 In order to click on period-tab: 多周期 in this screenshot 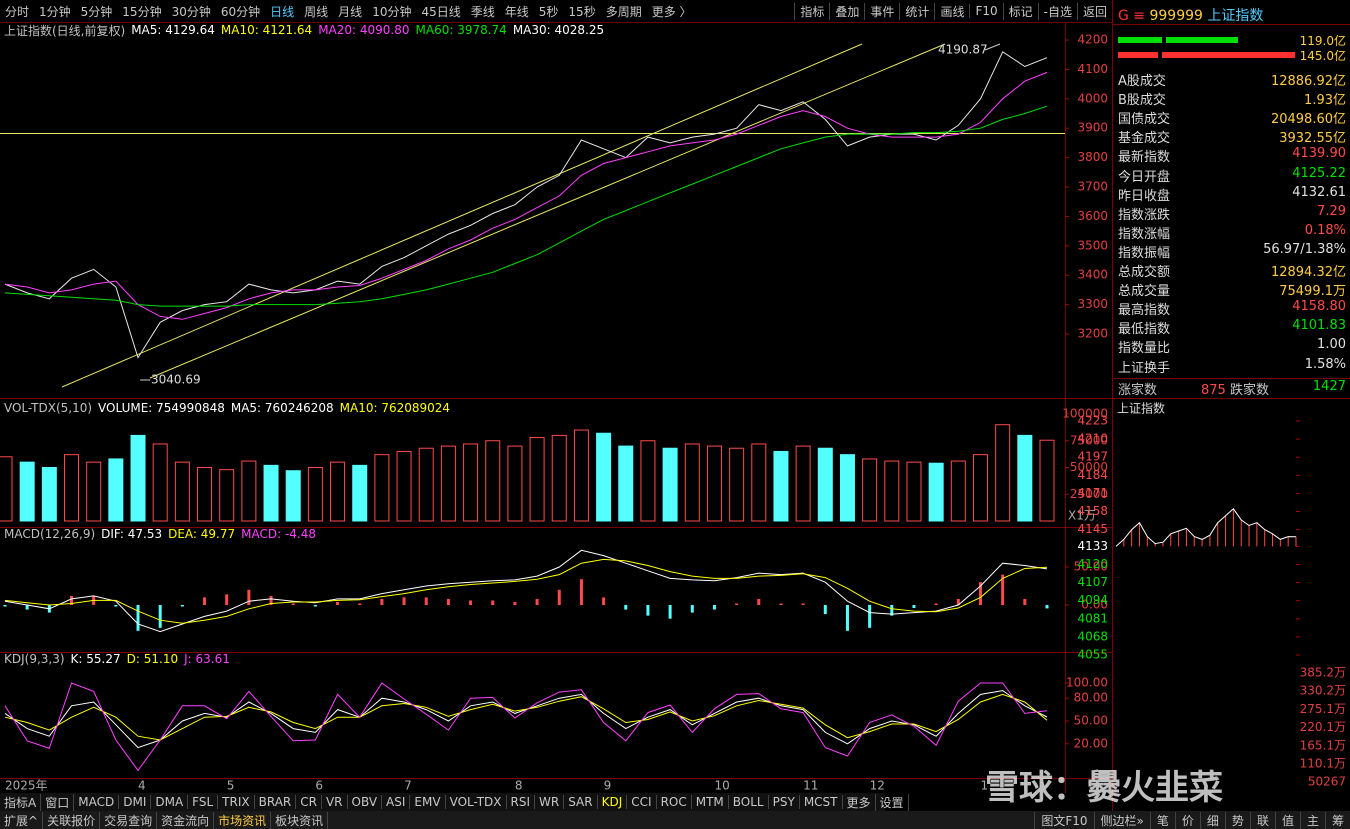, I will do `click(623, 11)`.